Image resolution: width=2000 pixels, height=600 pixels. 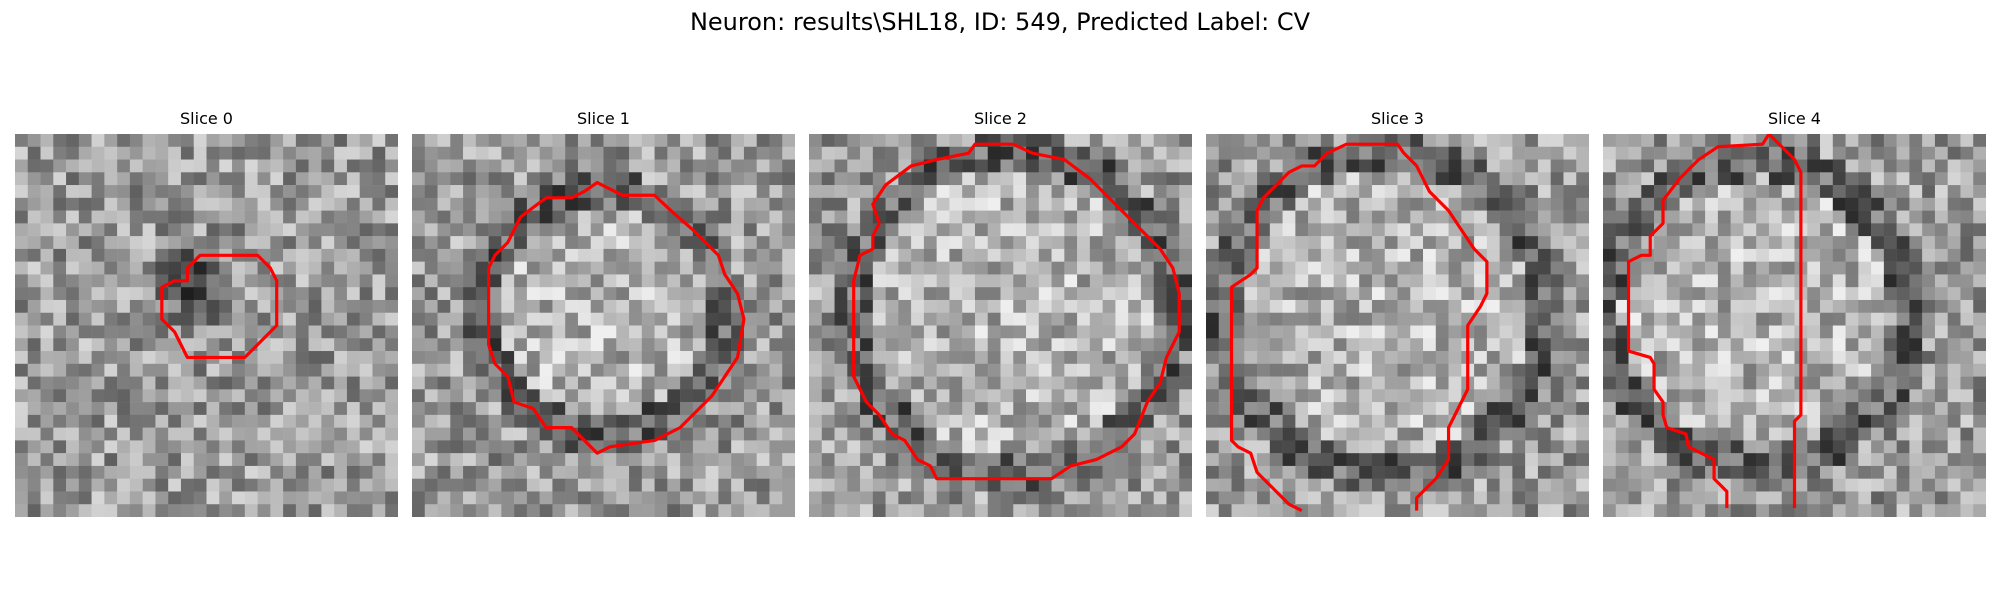 I want to click on slice-title-0: Slice 0, so click(x=206, y=118).